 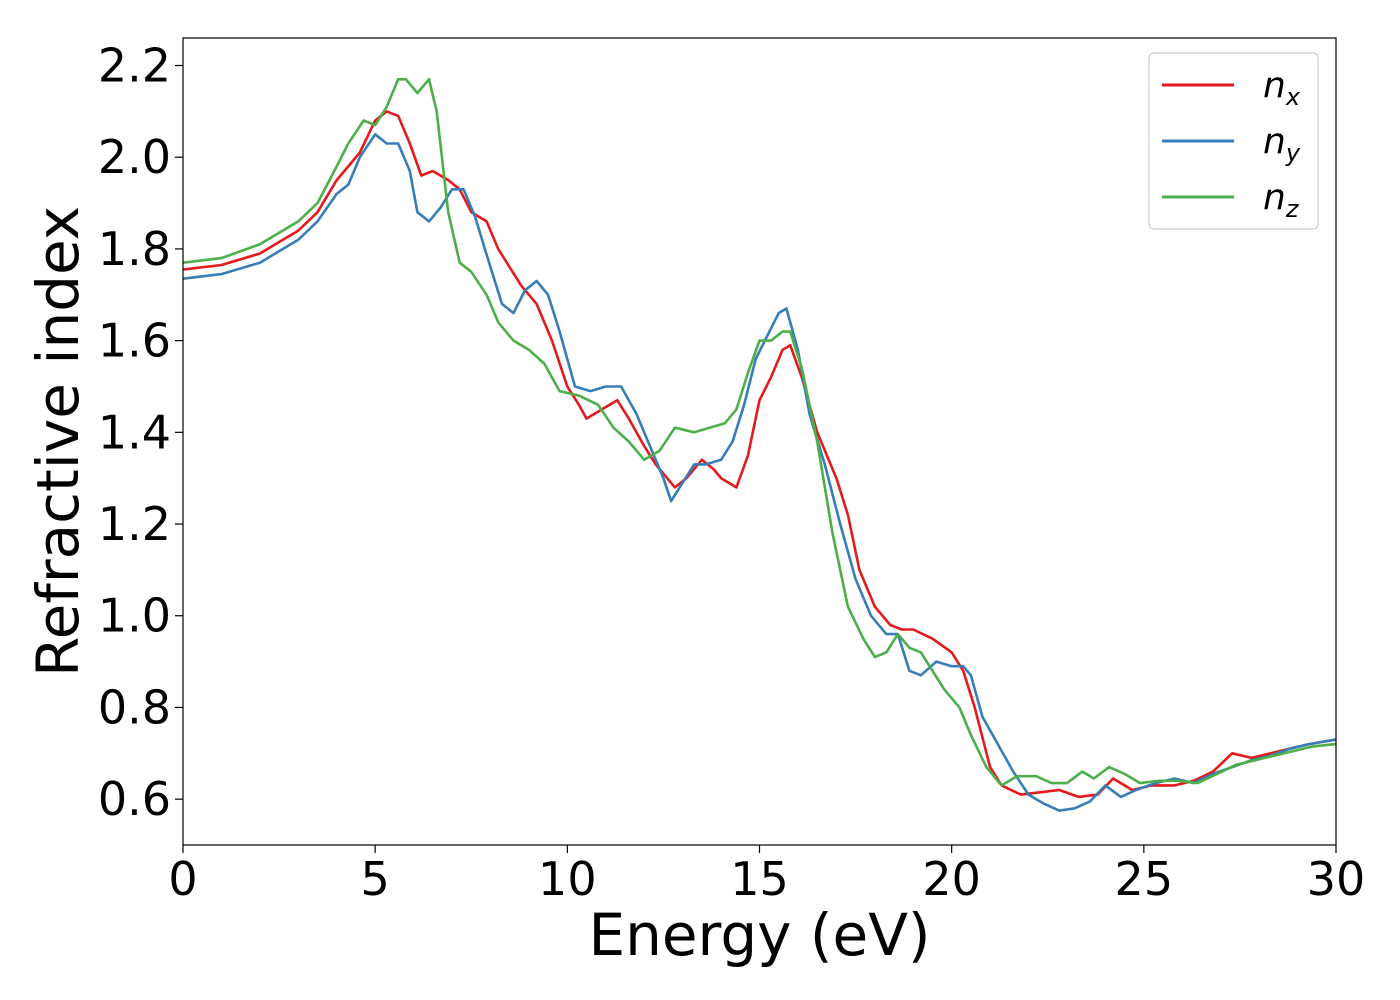 What do you see at coordinates (134, 616) in the screenshot?
I see `y-tick-label: 1.0` at bounding box center [134, 616].